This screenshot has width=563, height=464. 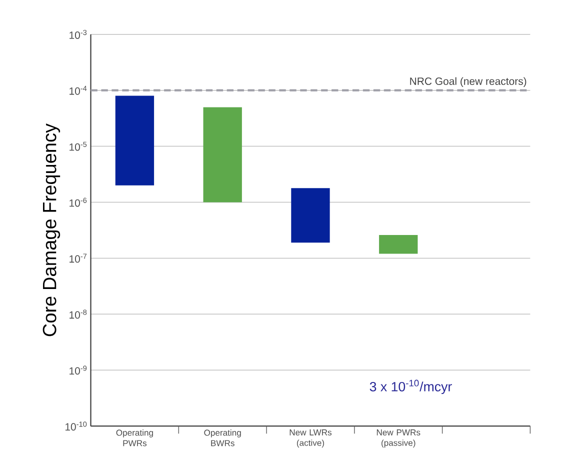 What do you see at coordinates (78, 314) in the screenshot?
I see `y-tick-label: 10$^{-8}$` at bounding box center [78, 314].